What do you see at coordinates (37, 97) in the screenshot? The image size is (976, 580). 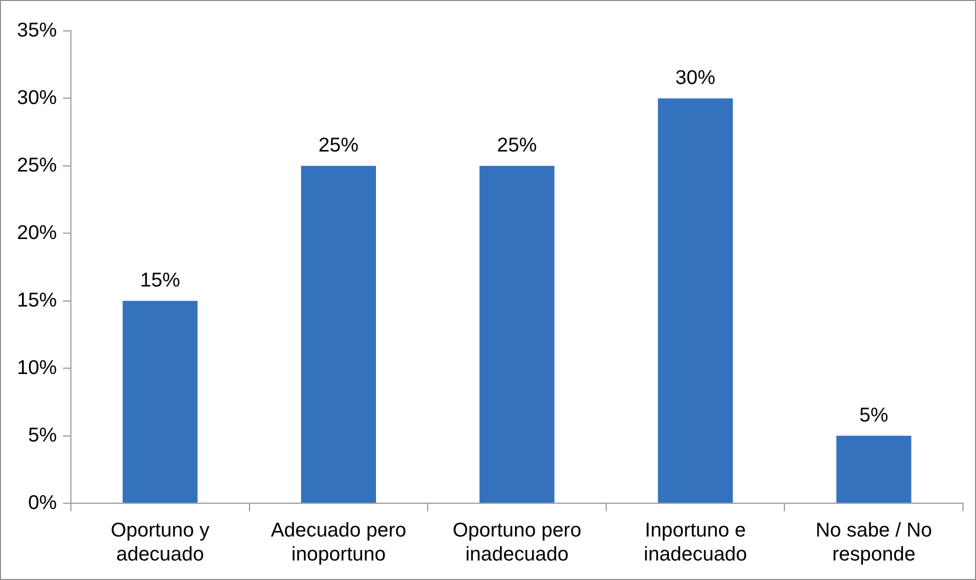 I see `y-tick-label: 30%` at bounding box center [37, 97].